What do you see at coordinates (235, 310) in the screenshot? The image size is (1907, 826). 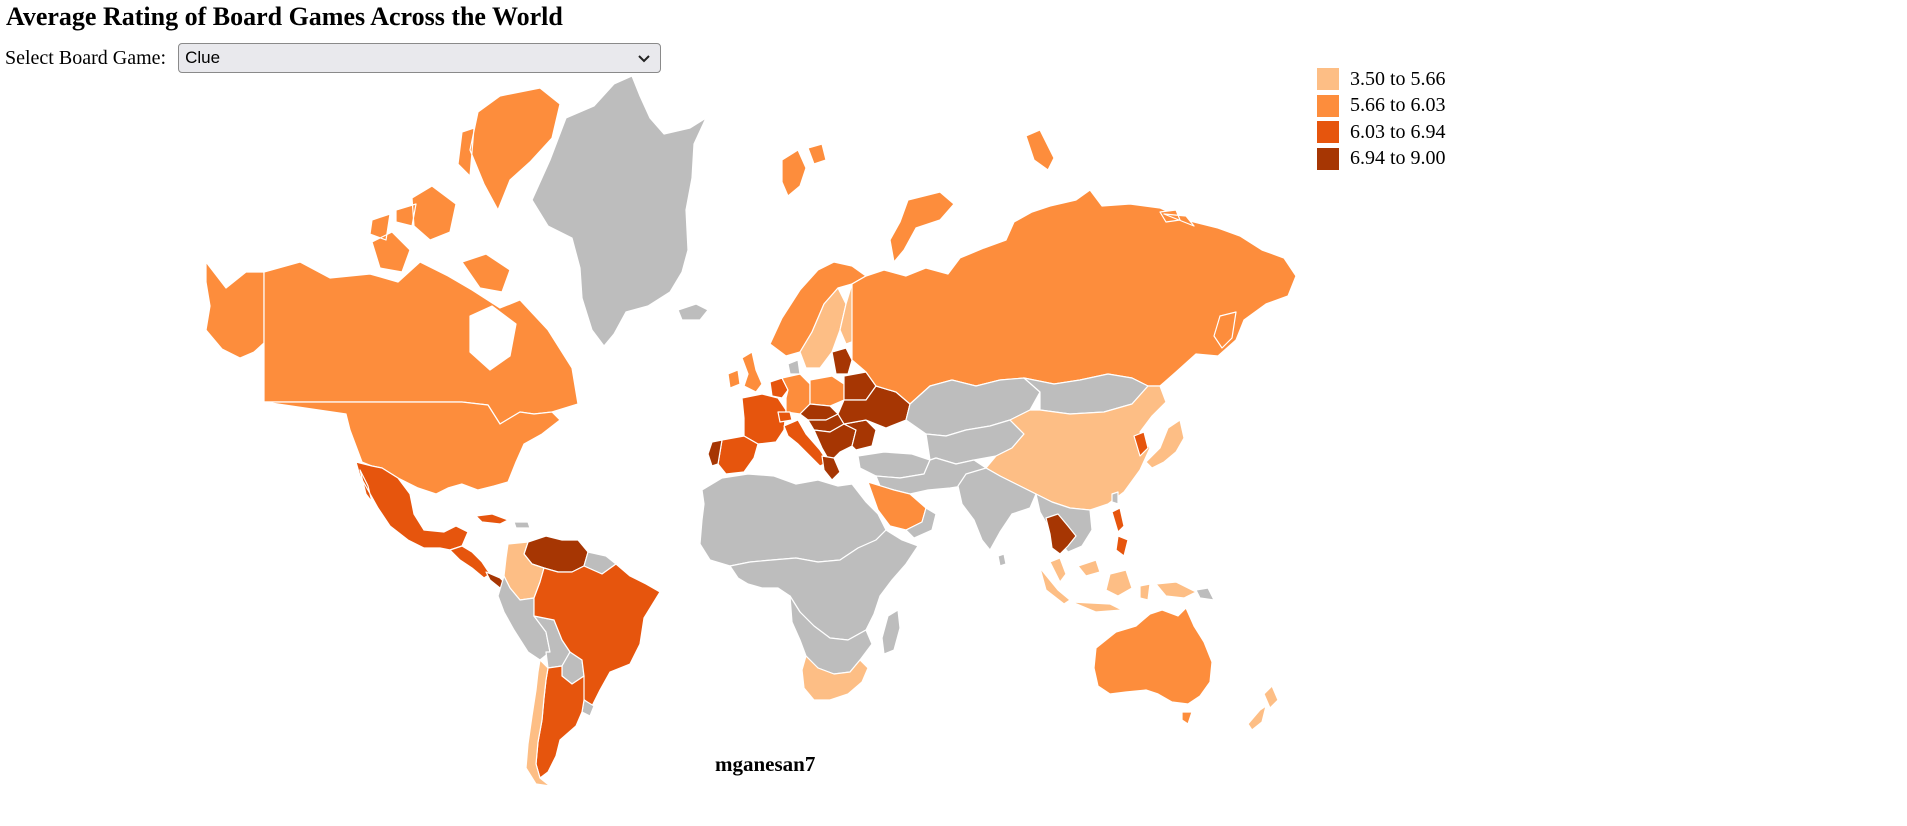 I see `country-alaska` at bounding box center [235, 310].